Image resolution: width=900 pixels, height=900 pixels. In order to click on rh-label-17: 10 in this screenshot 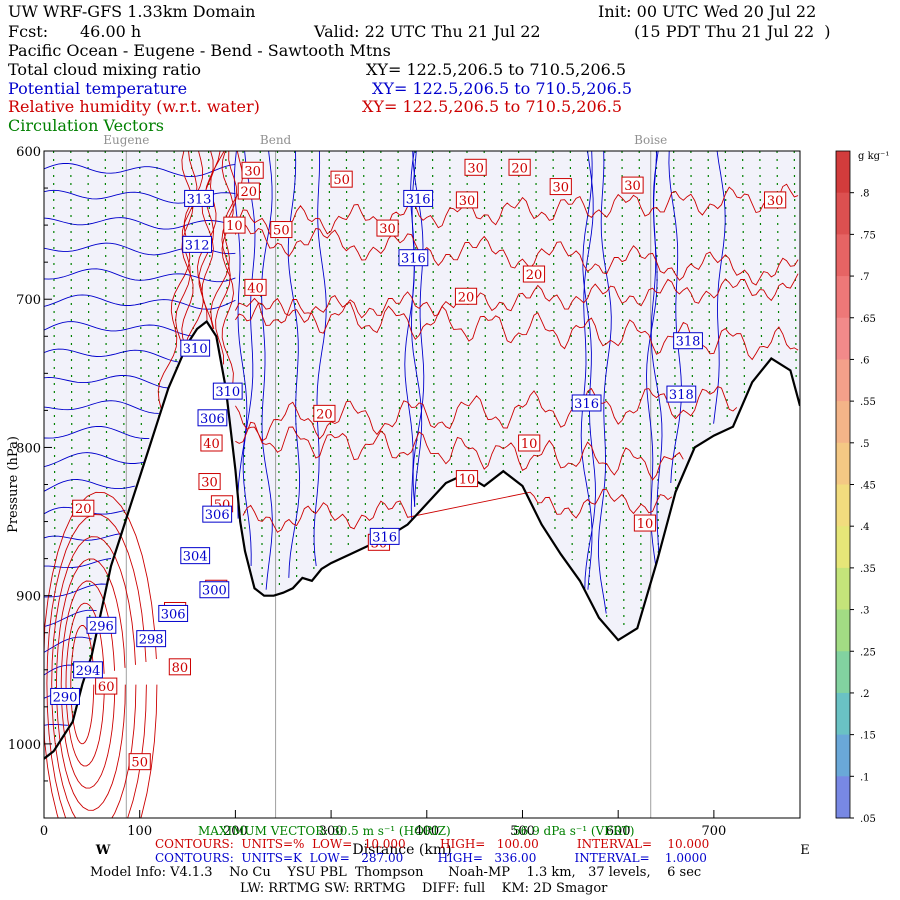, I will do `click(467, 479)`.